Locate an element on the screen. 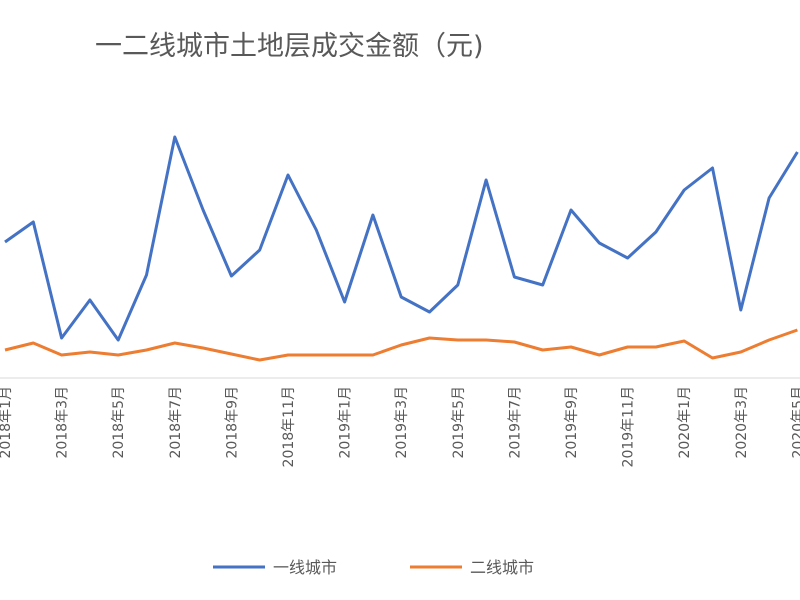  x-tick-label: 2018年3月 is located at coordinates (63, 422).